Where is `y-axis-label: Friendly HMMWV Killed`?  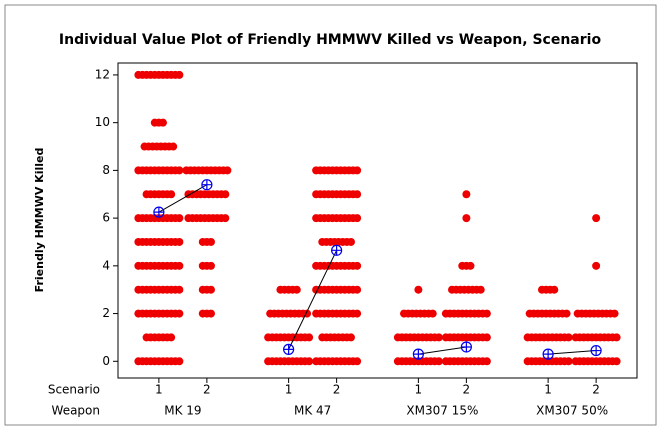 y-axis-label: Friendly HMMWV Killed is located at coordinates (39, 220).